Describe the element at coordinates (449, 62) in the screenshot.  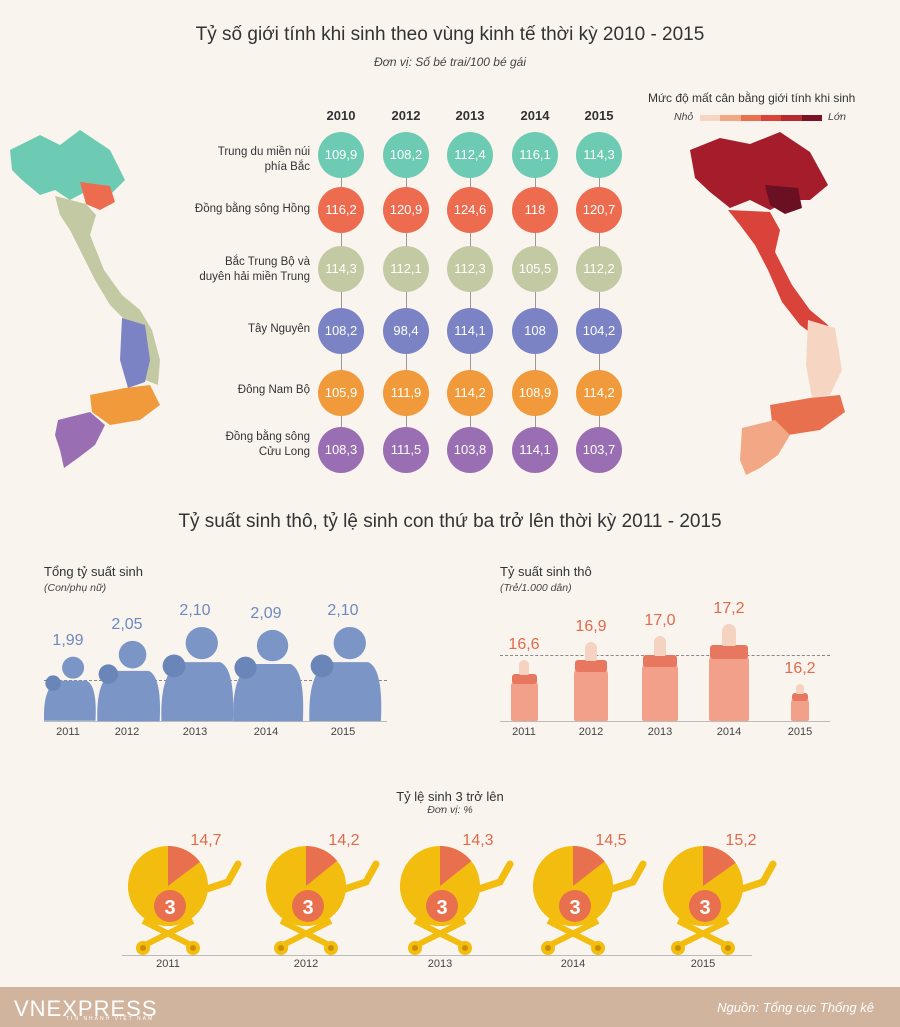
I see `section1-unit: Đơn vị: Số bé trai/100 bé gái` at that location.